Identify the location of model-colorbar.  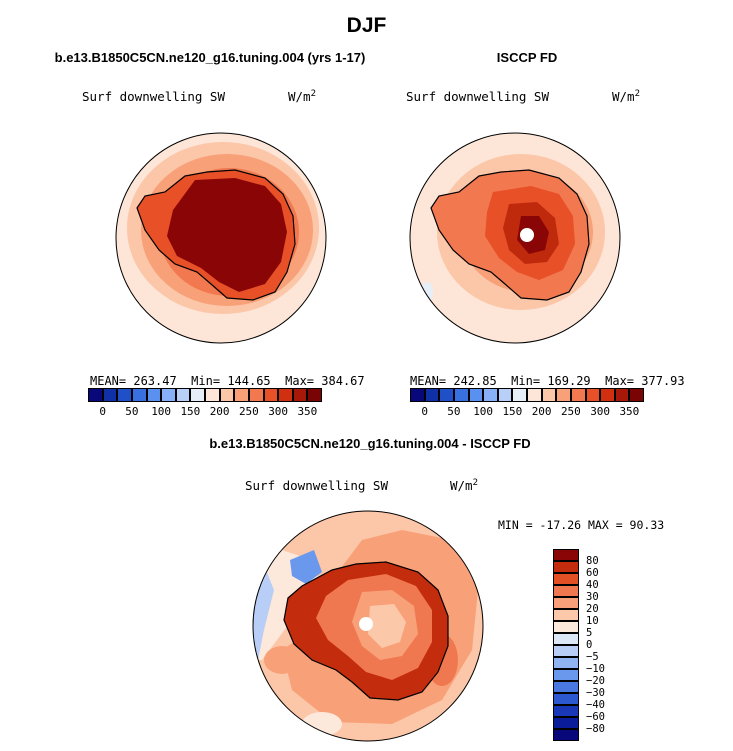
(205, 395).